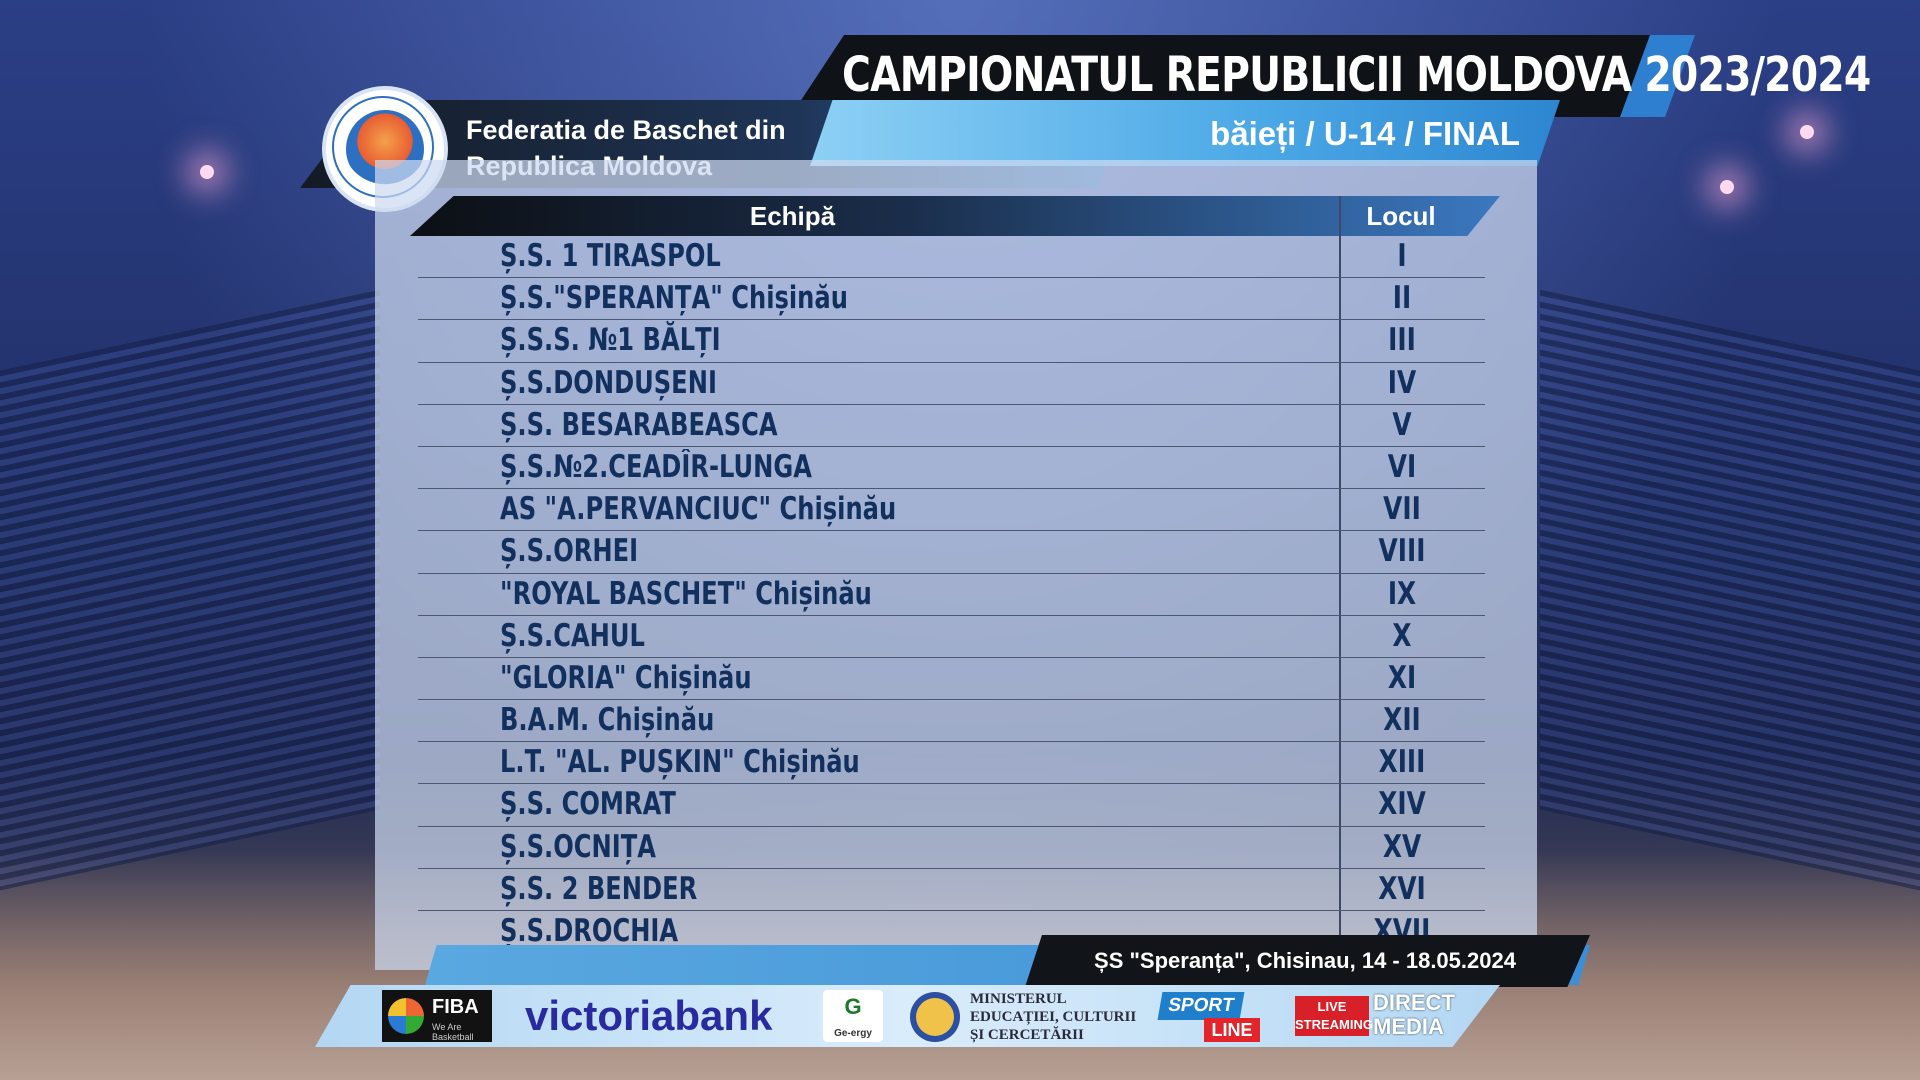  I want to click on team-name: "ROYAL BASCHET" Chișinău, so click(686, 593).